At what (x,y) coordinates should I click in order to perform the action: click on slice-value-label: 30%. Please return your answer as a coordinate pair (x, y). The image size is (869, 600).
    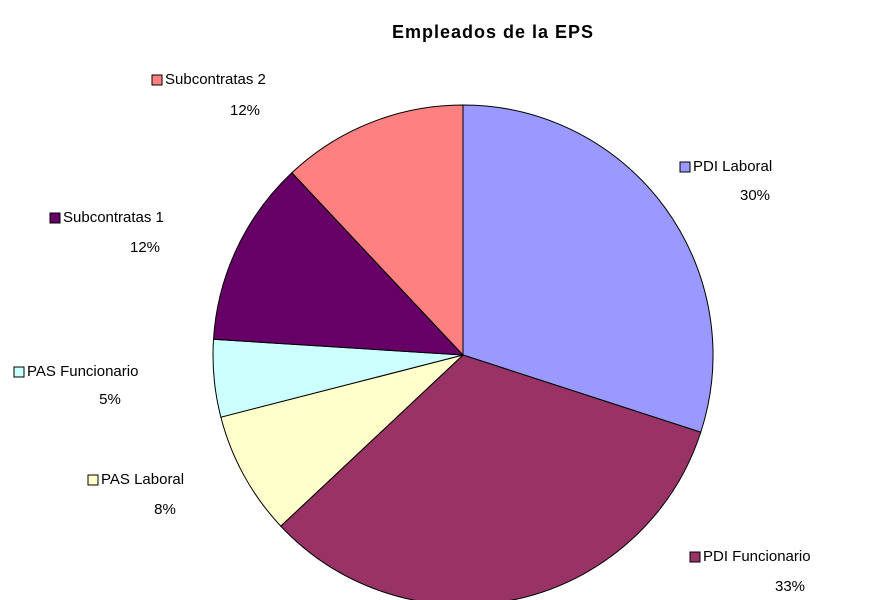
    Looking at the image, I should click on (755, 195).